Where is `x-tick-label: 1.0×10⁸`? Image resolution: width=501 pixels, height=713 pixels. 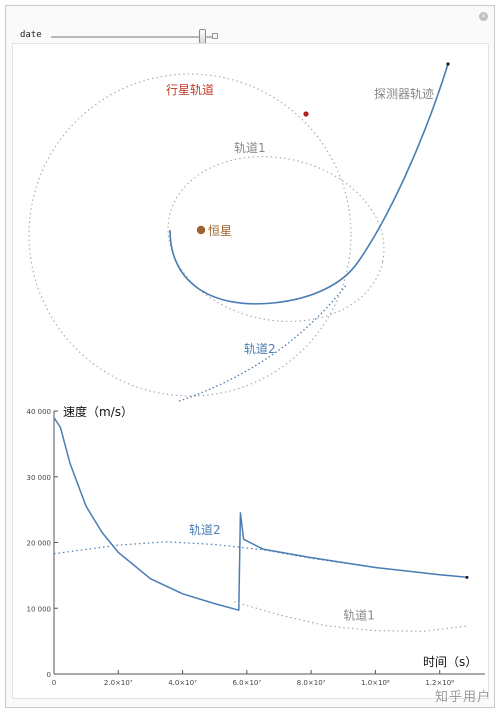
x-tick-label: 1.0×10⁸ is located at coordinates (375, 683).